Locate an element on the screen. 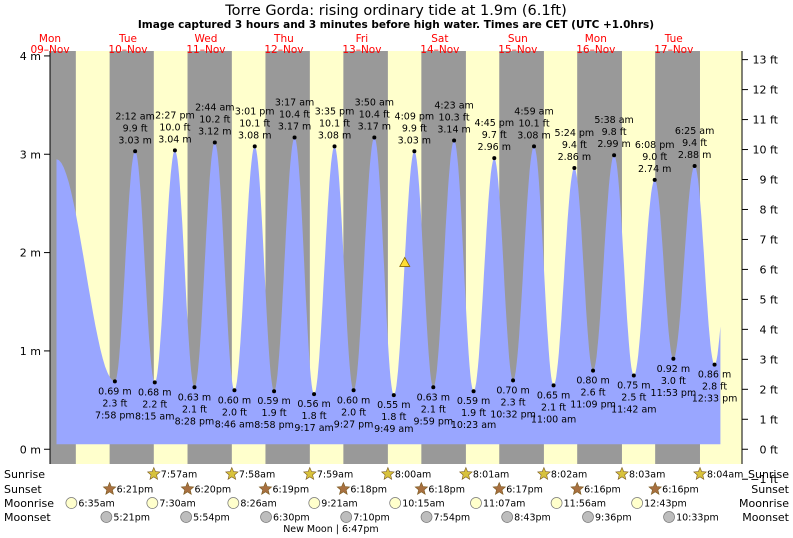  moonset-time: 5:21pm is located at coordinates (131, 518).